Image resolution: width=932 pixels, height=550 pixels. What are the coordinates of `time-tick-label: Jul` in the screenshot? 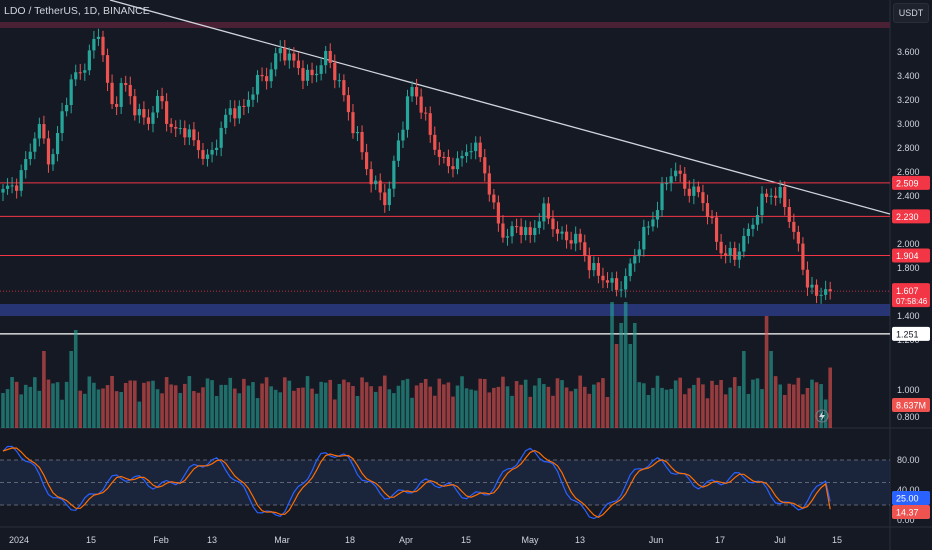 It's located at (780, 540).